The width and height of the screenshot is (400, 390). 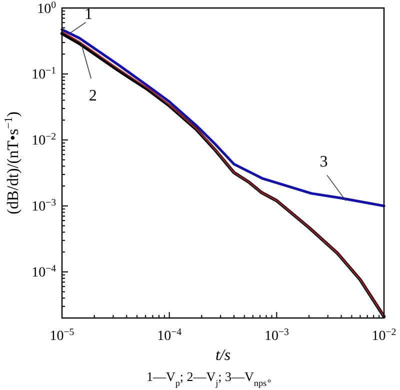 What do you see at coordinates (44, 272) in the screenshot?
I see `y-tick-label: 10$^{−4}$` at bounding box center [44, 272].